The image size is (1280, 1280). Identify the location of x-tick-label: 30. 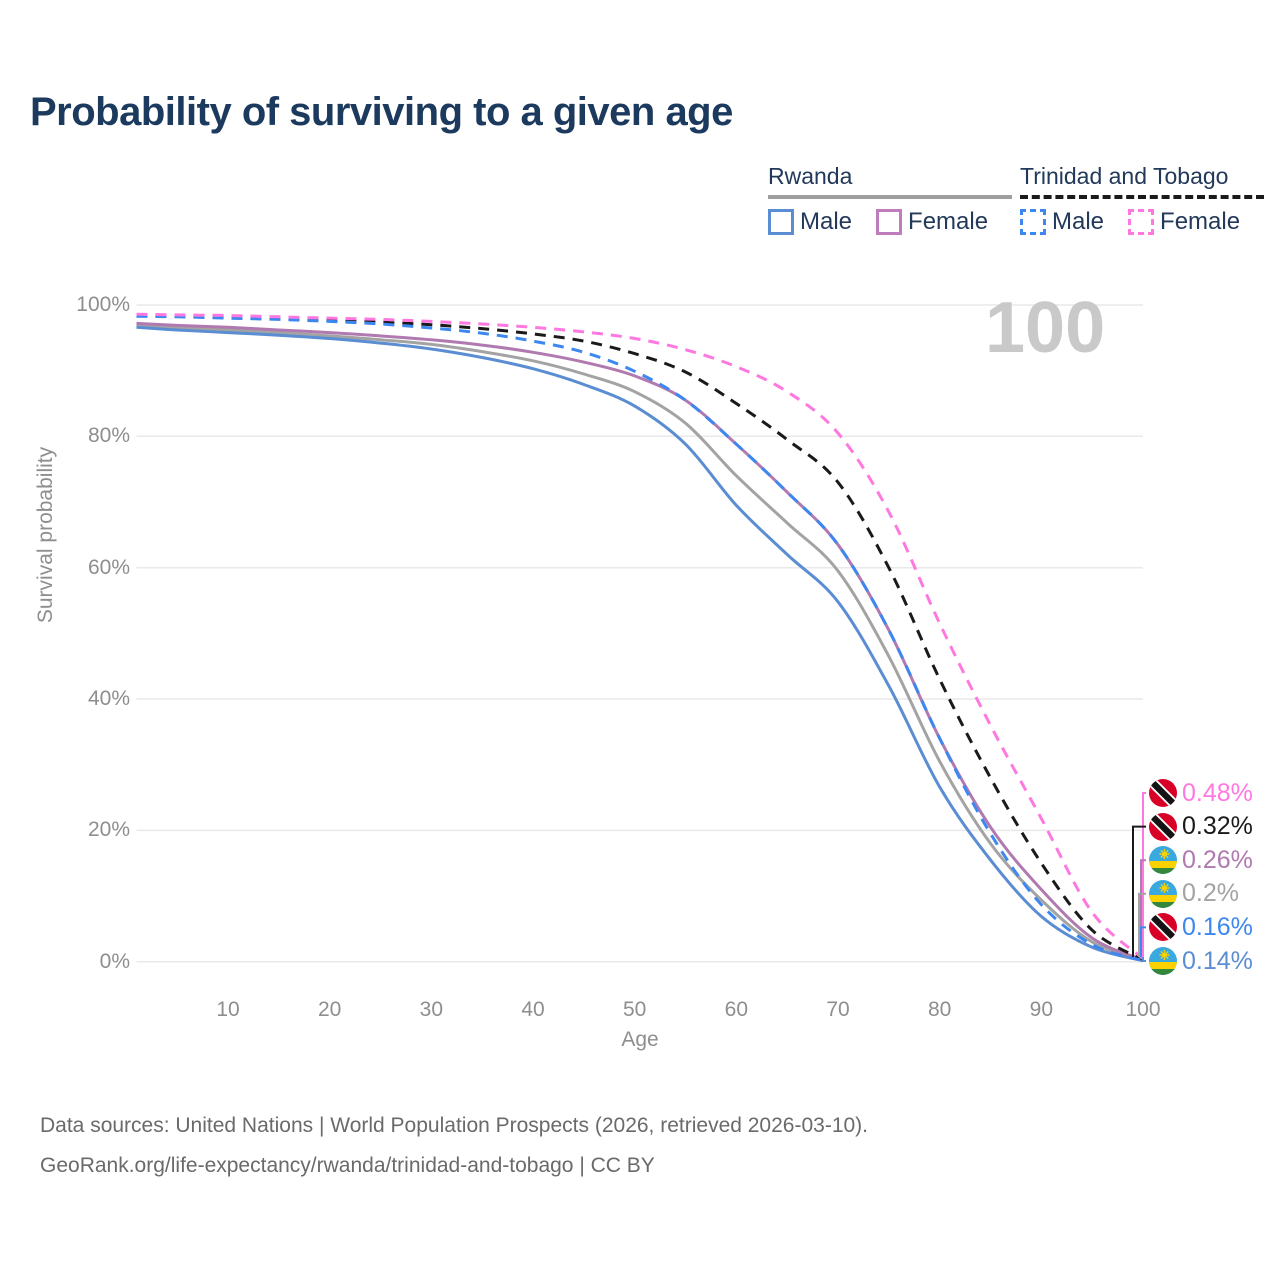
(431, 1009).